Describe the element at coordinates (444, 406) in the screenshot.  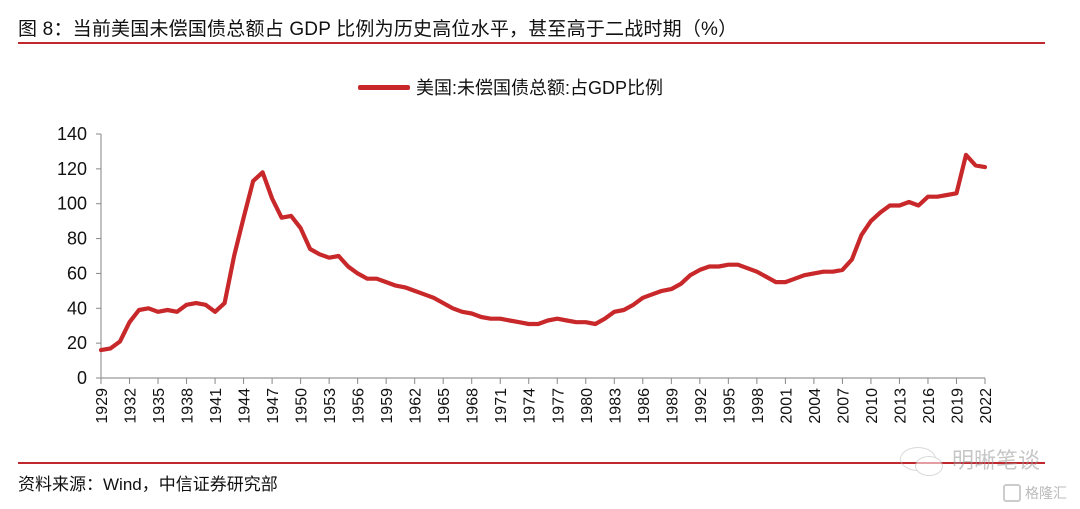
I see `x-tick-label: 1965` at that location.